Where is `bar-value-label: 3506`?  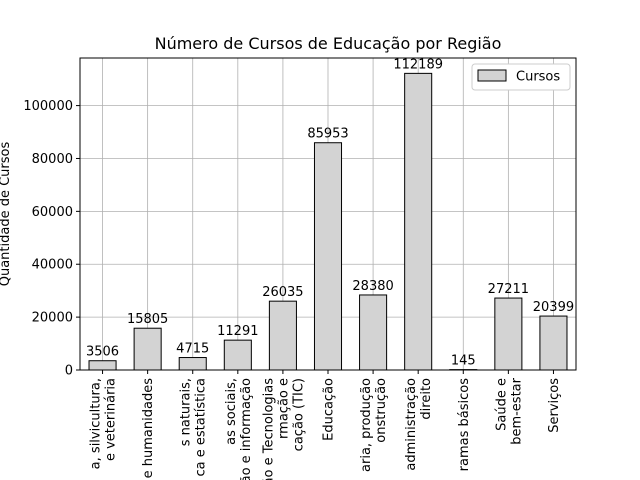 bar-value-label: 3506 is located at coordinates (102, 352).